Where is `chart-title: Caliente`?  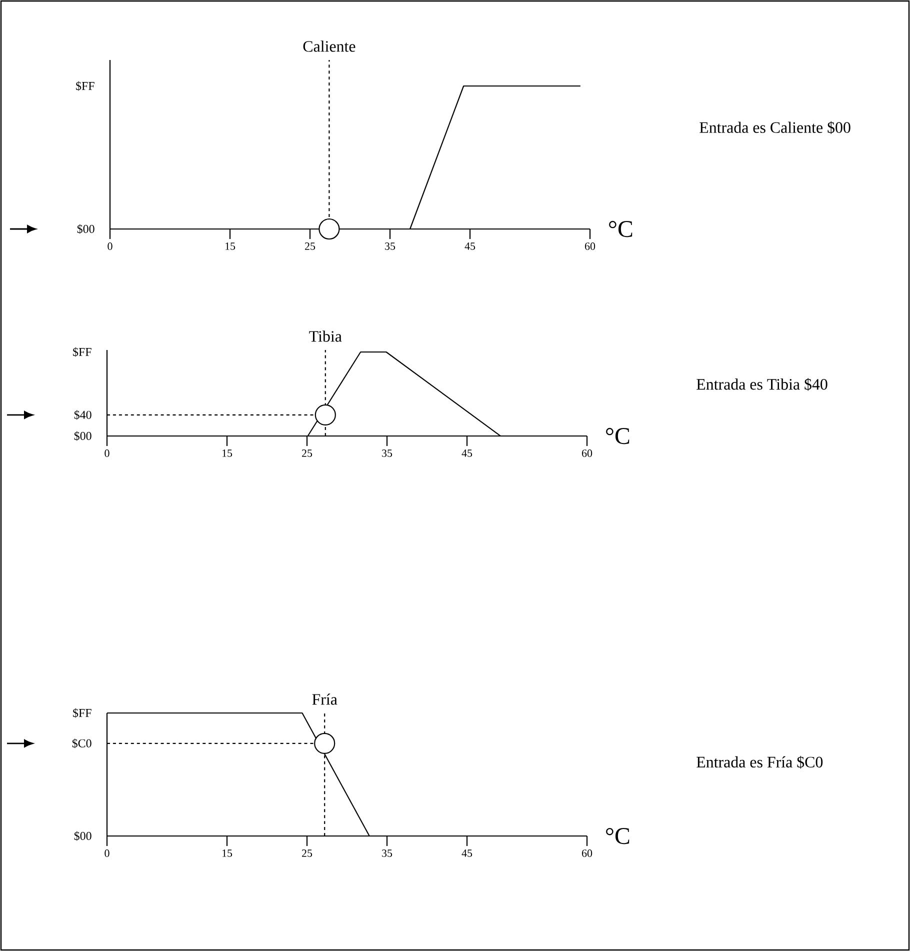 chart-title: Caliente is located at coordinates (329, 46).